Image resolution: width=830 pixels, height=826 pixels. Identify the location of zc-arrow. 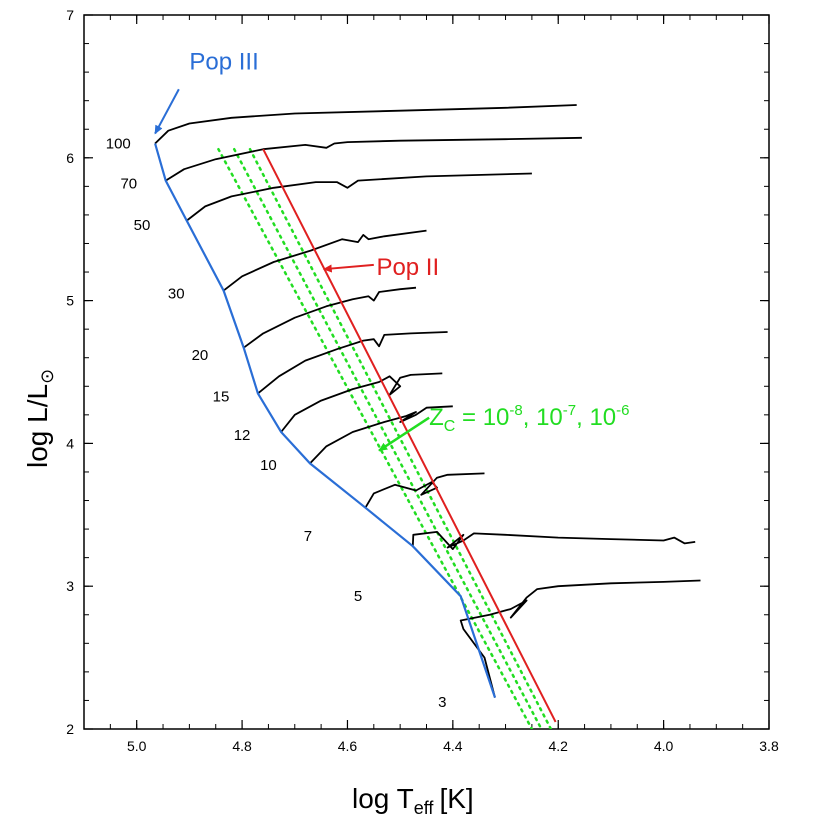
(404, 434).